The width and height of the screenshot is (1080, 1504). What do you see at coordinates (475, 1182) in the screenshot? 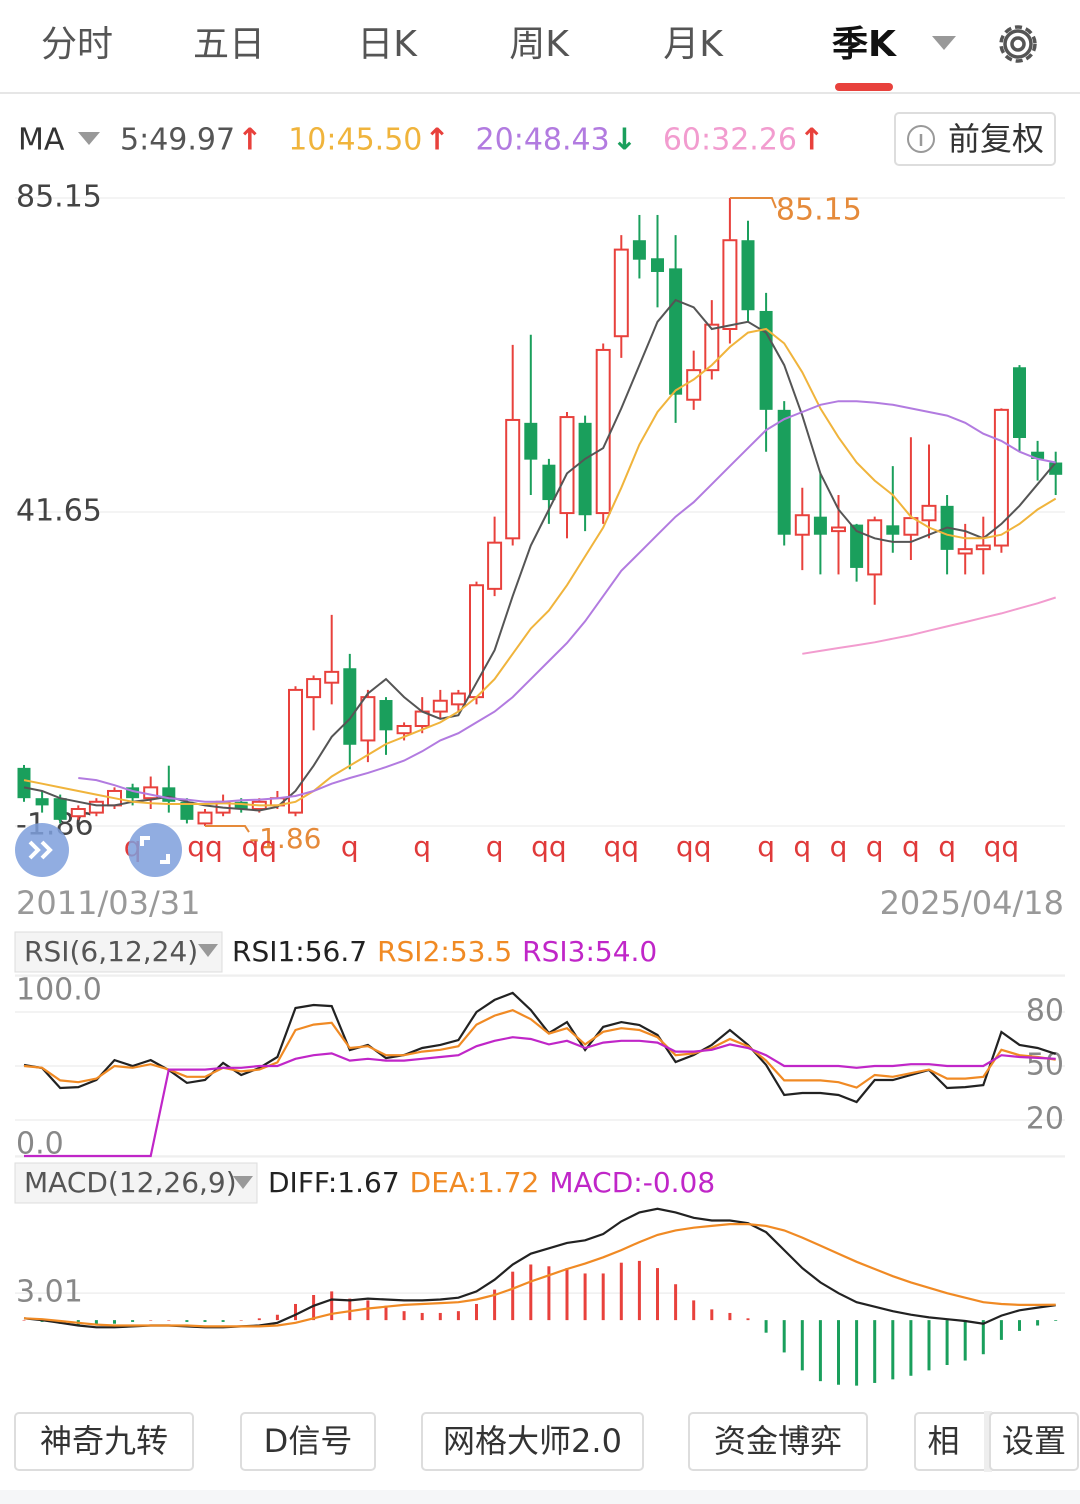
I see `legend-entry: DEA:1.72` at bounding box center [475, 1182].